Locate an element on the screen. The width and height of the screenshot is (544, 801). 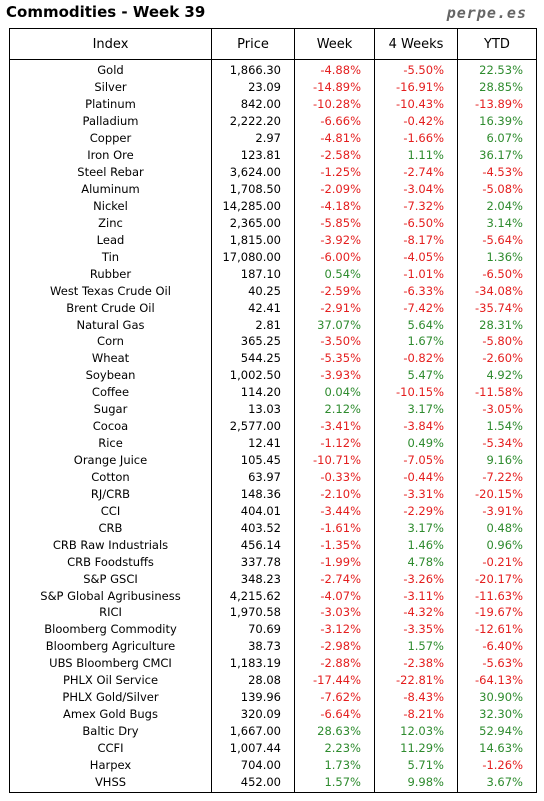
ytd-change-cell: -11.58% is located at coordinates (497, 392).